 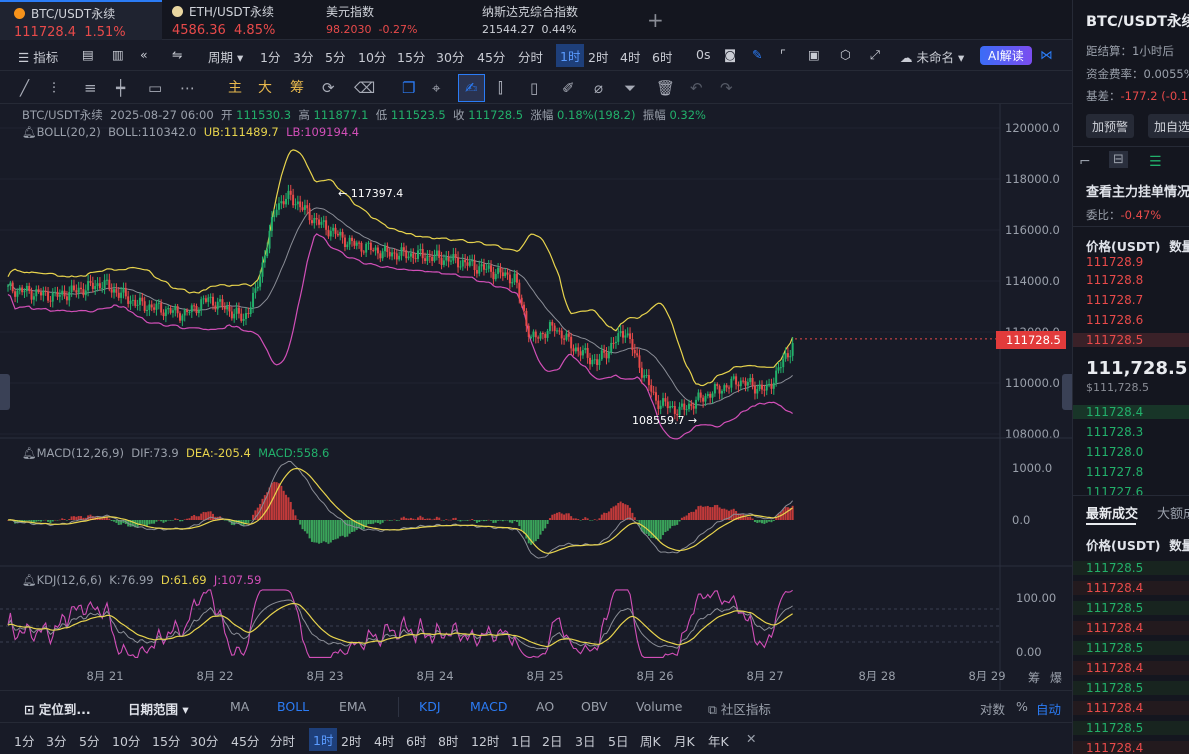 I want to click on log-scale-toggle: 对数, so click(x=993, y=709).